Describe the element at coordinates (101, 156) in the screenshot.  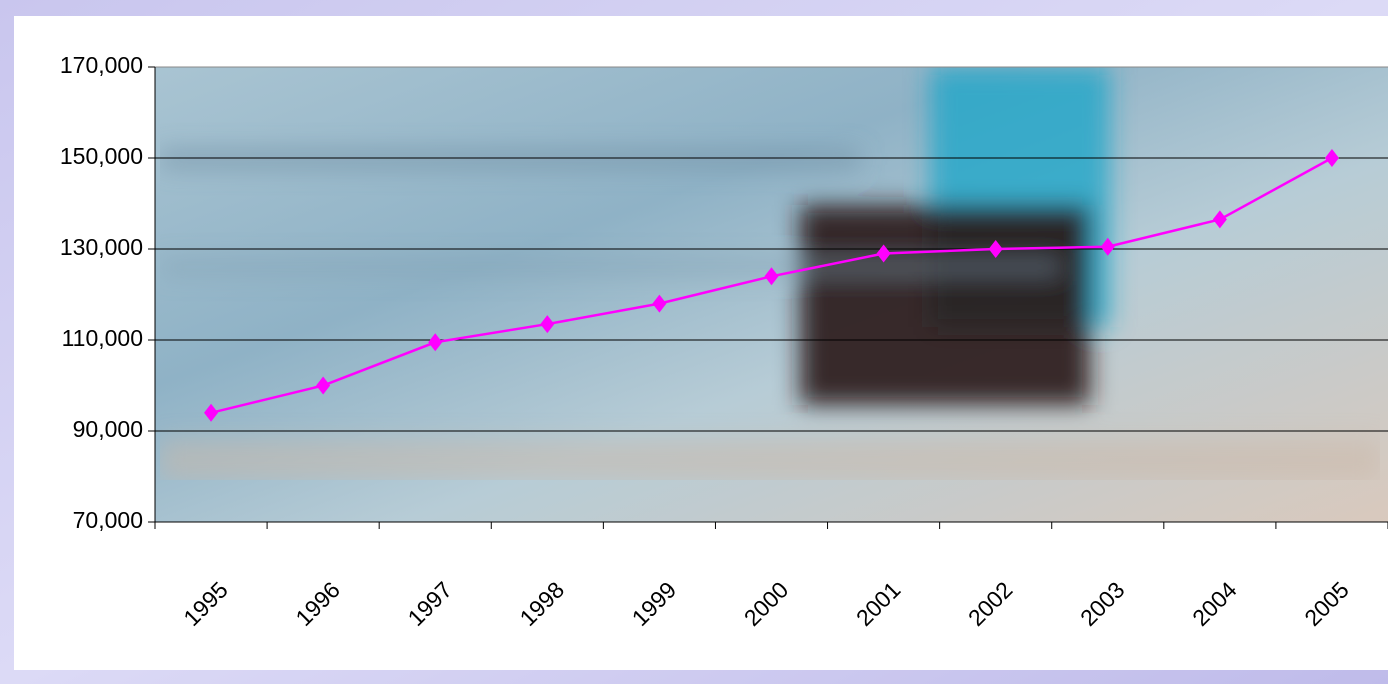
I see `y-tick-label: 150,000` at that location.